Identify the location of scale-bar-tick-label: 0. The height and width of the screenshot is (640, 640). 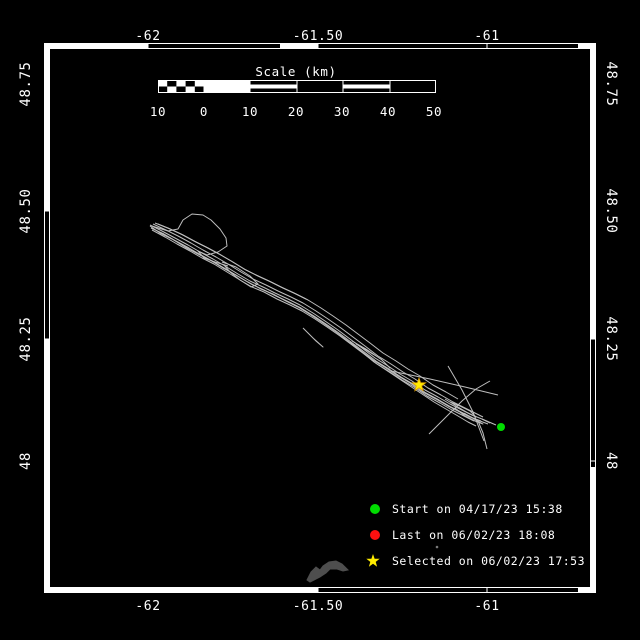
(204, 111).